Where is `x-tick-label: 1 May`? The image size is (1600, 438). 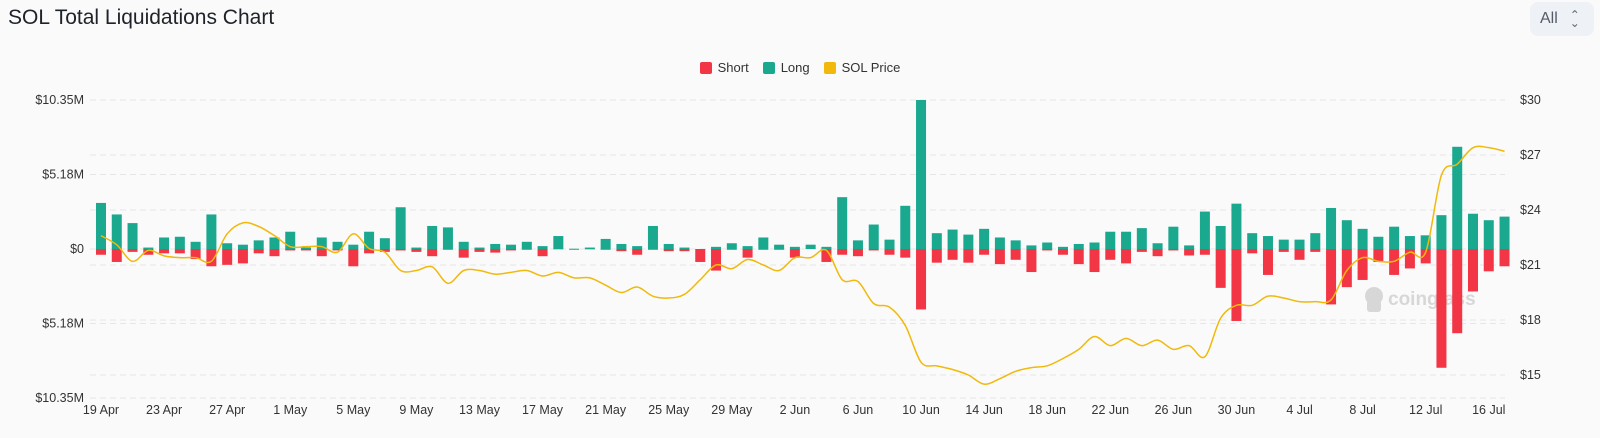
x-tick-label: 1 May is located at coordinates (290, 410).